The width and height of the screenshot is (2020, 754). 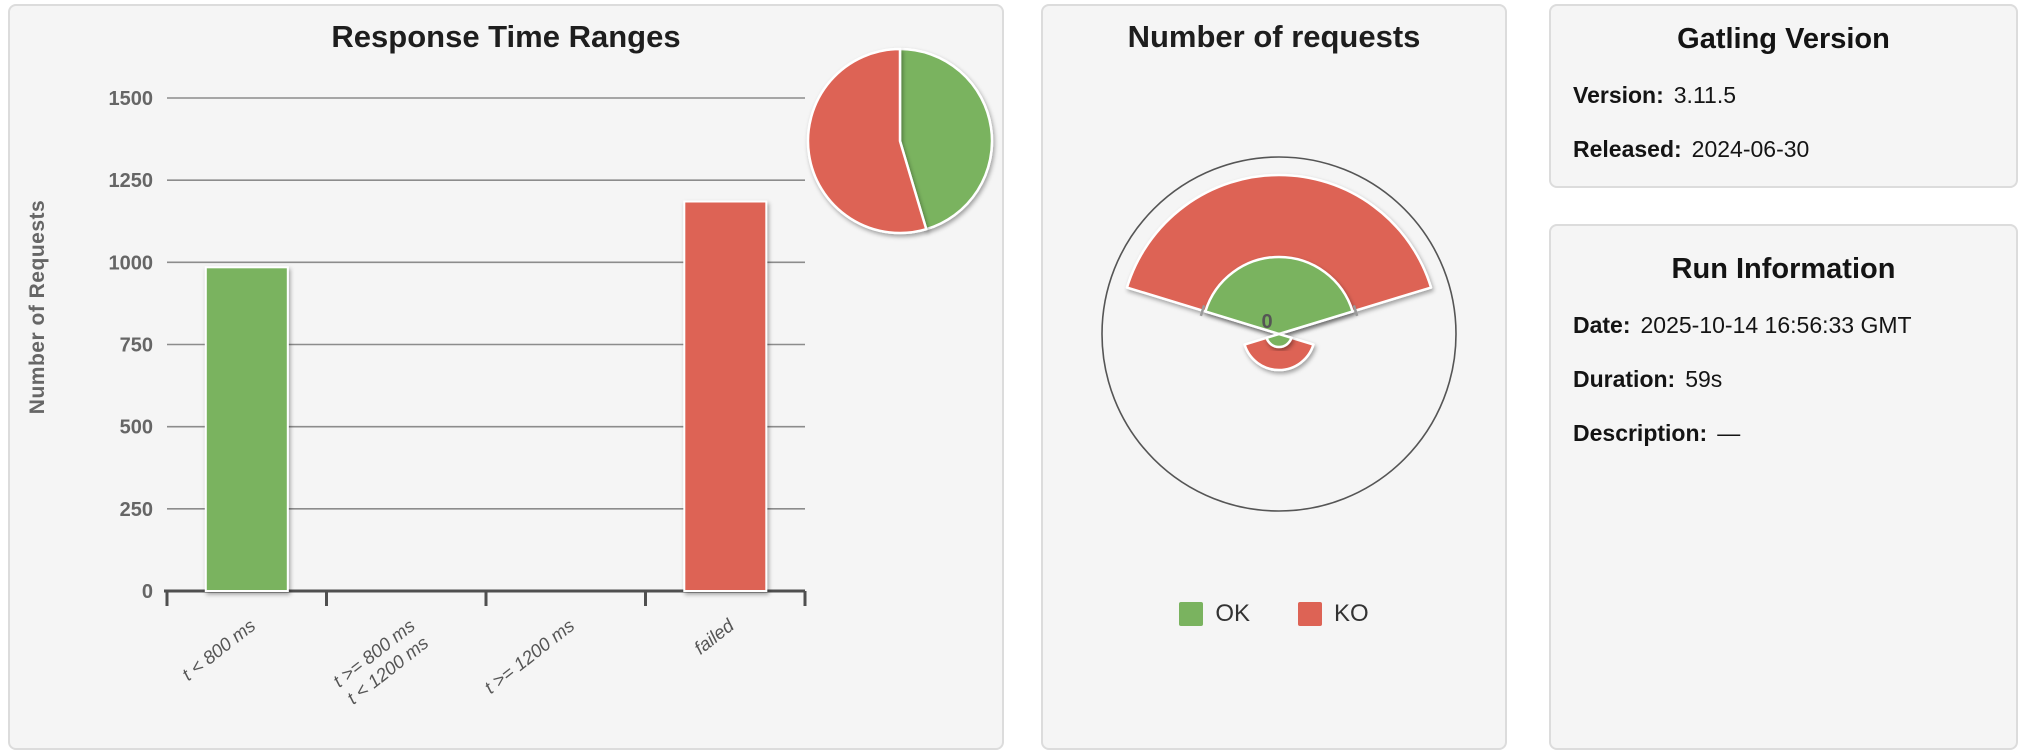 What do you see at coordinates (867, 141) in the screenshot?
I see `pie-slice-ko` at bounding box center [867, 141].